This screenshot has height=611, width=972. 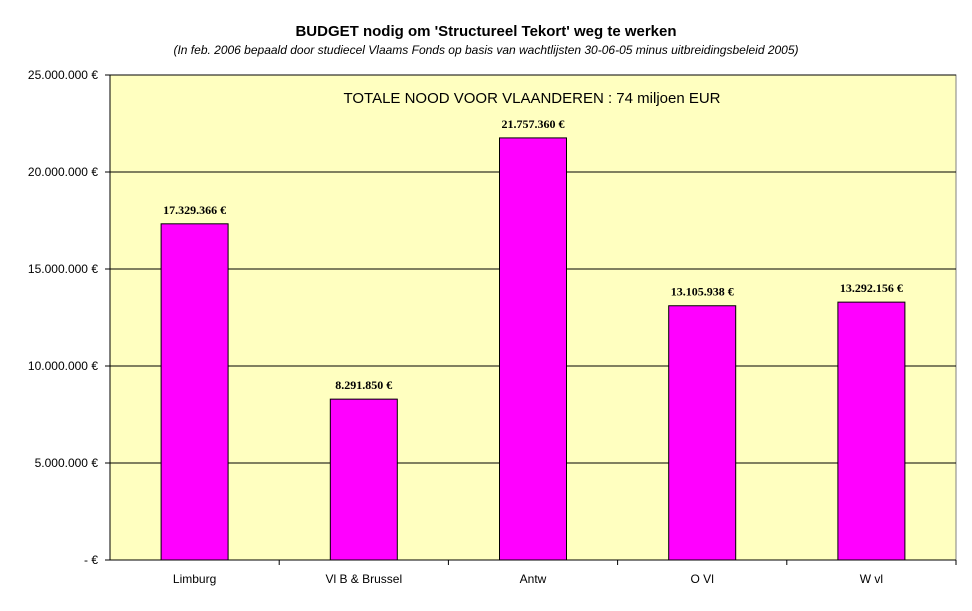 What do you see at coordinates (63, 366) in the screenshot?
I see `y-tick-label: 10.000.000 €` at bounding box center [63, 366].